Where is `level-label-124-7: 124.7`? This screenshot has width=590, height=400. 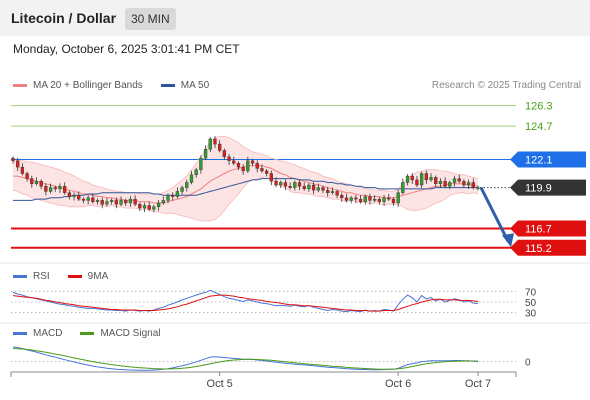
level-label-124-7: 124.7 is located at coordinates (539, 127).